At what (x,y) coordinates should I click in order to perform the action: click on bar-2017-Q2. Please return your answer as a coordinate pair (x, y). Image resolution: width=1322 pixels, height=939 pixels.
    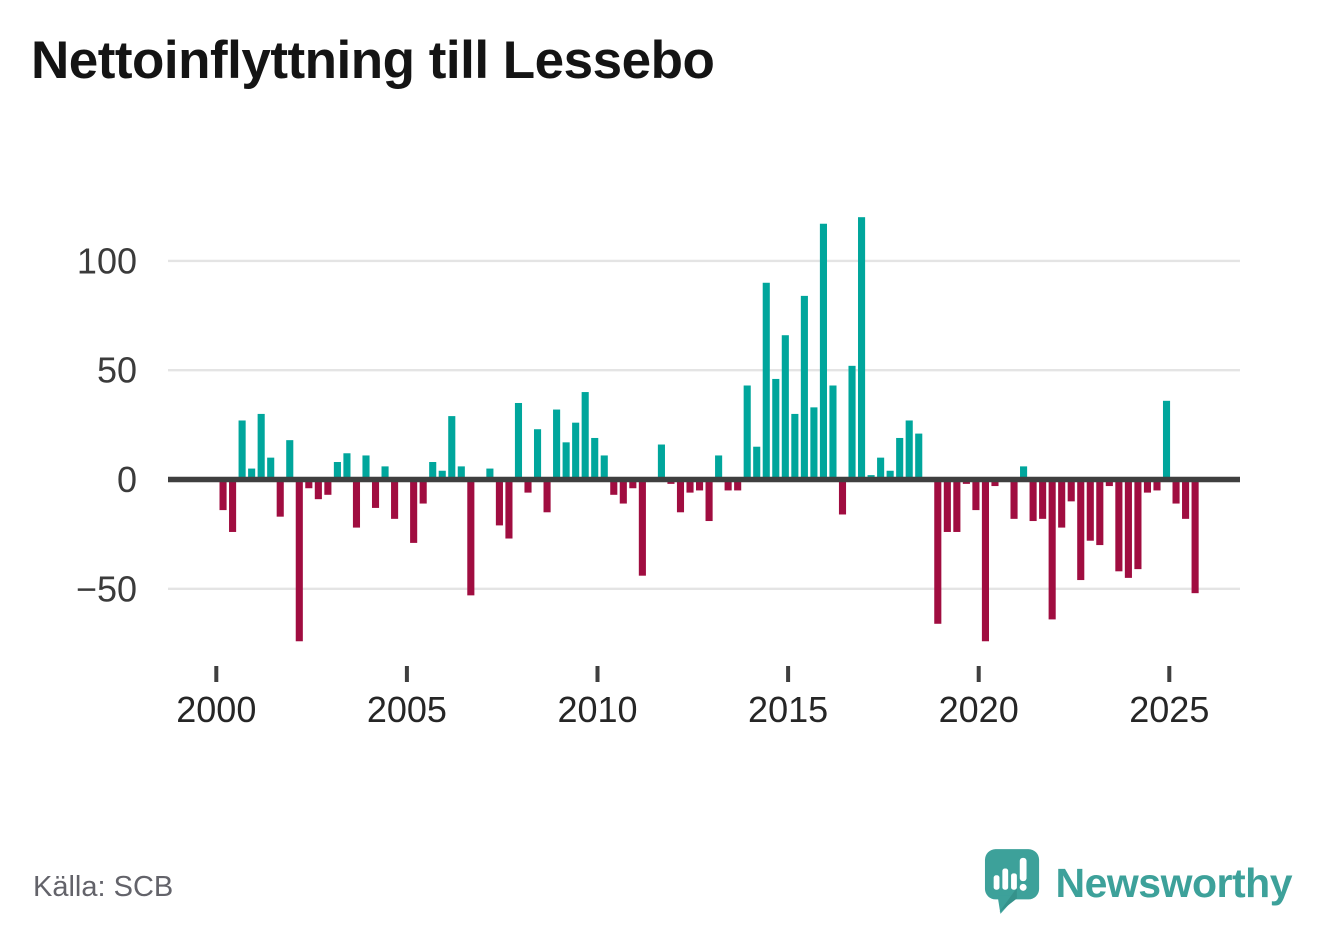
    Looking at the image, I should click on (881, 468).